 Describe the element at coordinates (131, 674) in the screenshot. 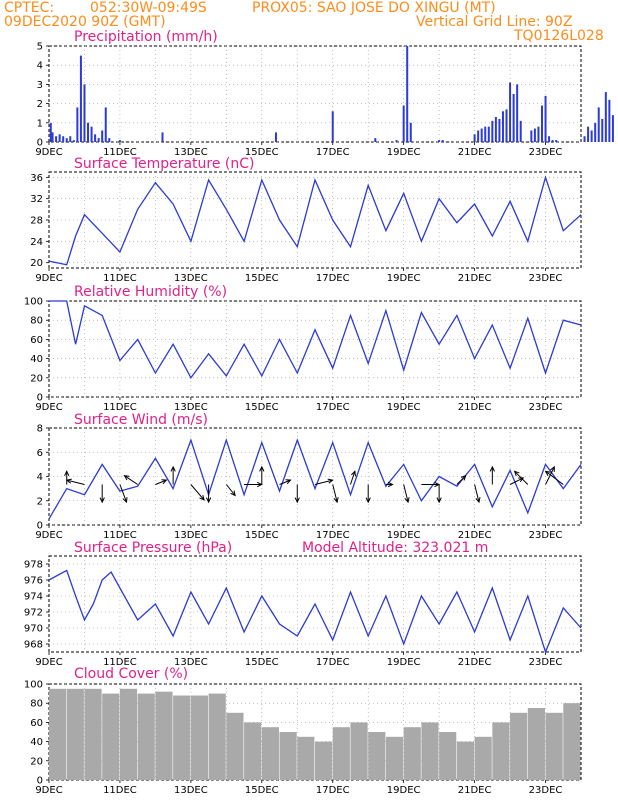

I see `panel-title: Cloud Cover (%)` at that location.